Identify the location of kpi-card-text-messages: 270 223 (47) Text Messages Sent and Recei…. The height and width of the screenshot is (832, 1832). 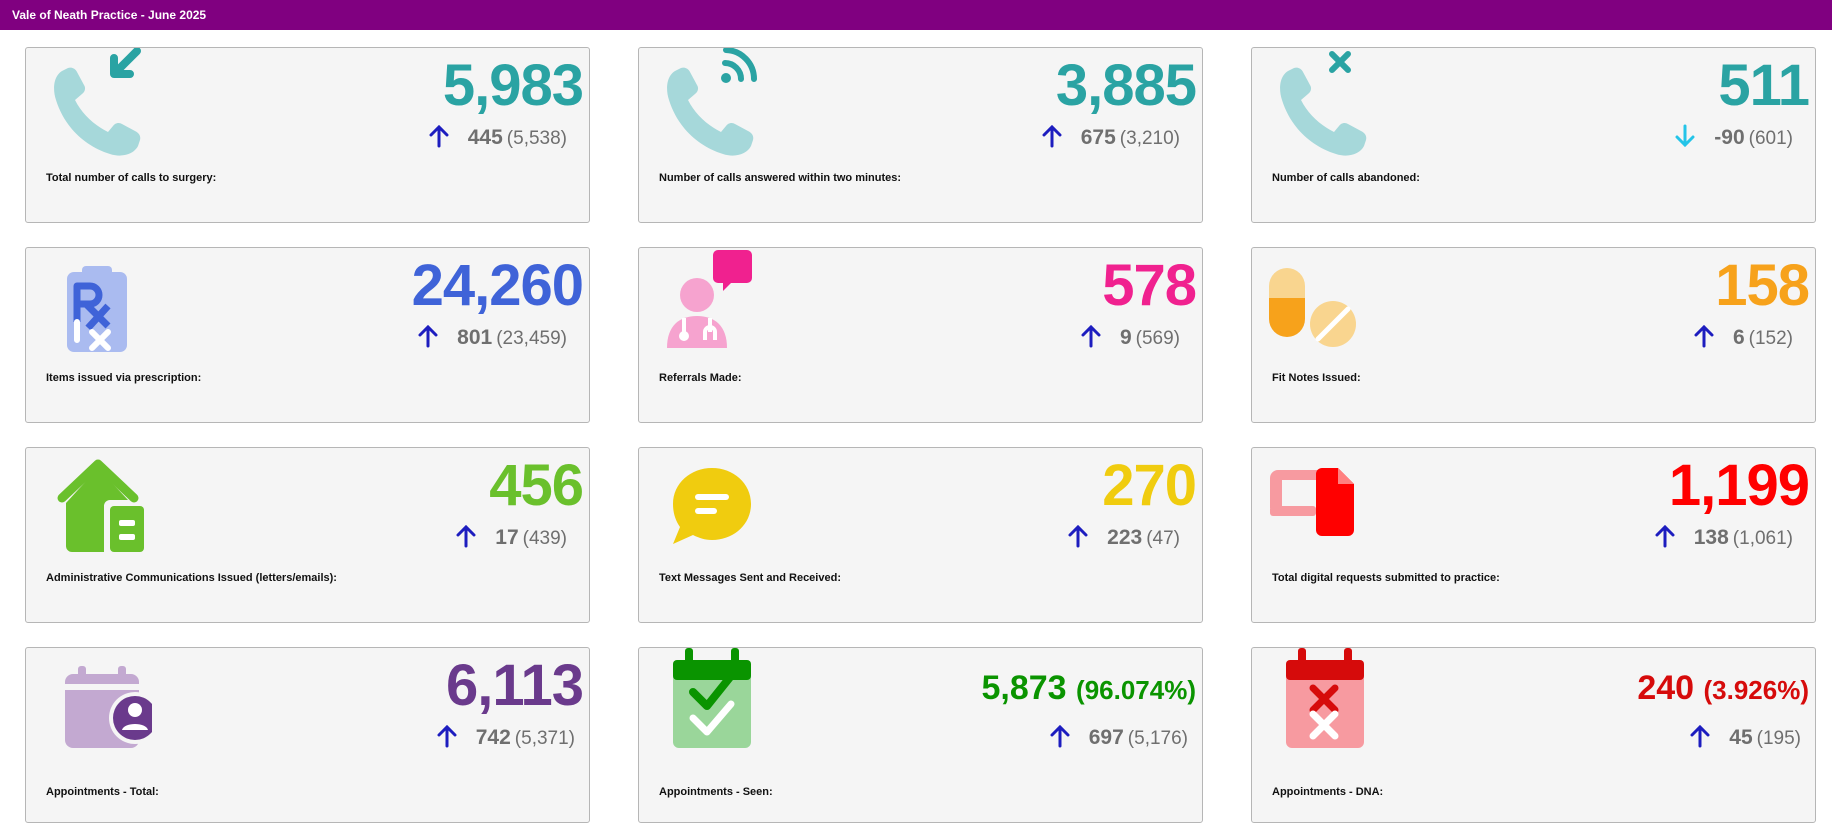
(920, 535).